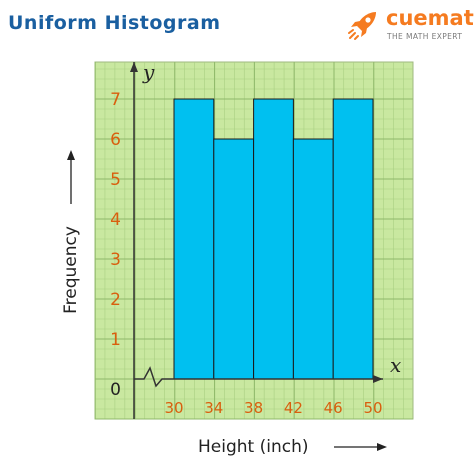 The width and height of the screenshot is (474, 474). Describe the element at coordinates (363, 27) in the screenshot. I see `rocket-icon` at that location.